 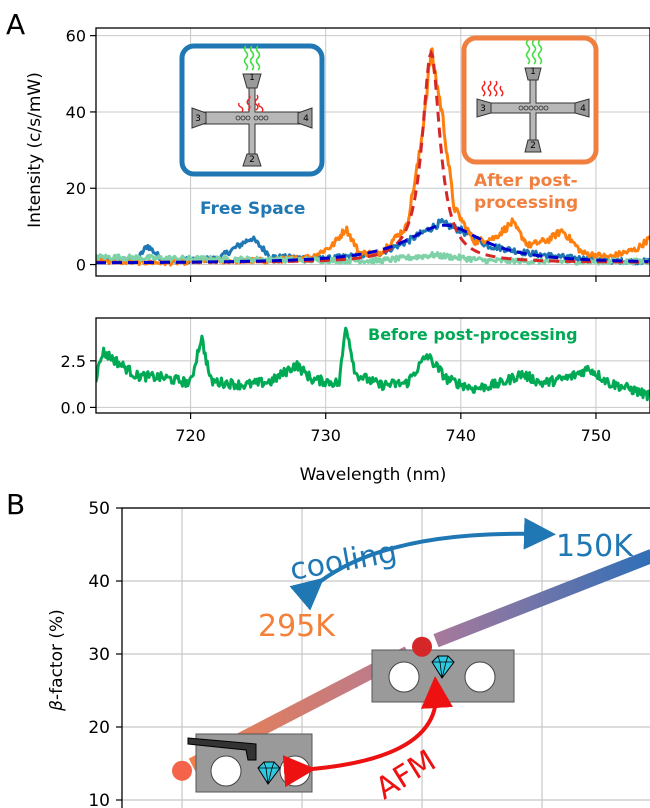 I want to click on ylabel-a-top: Intensity (c/s/mW), so click(x=35, y=150).